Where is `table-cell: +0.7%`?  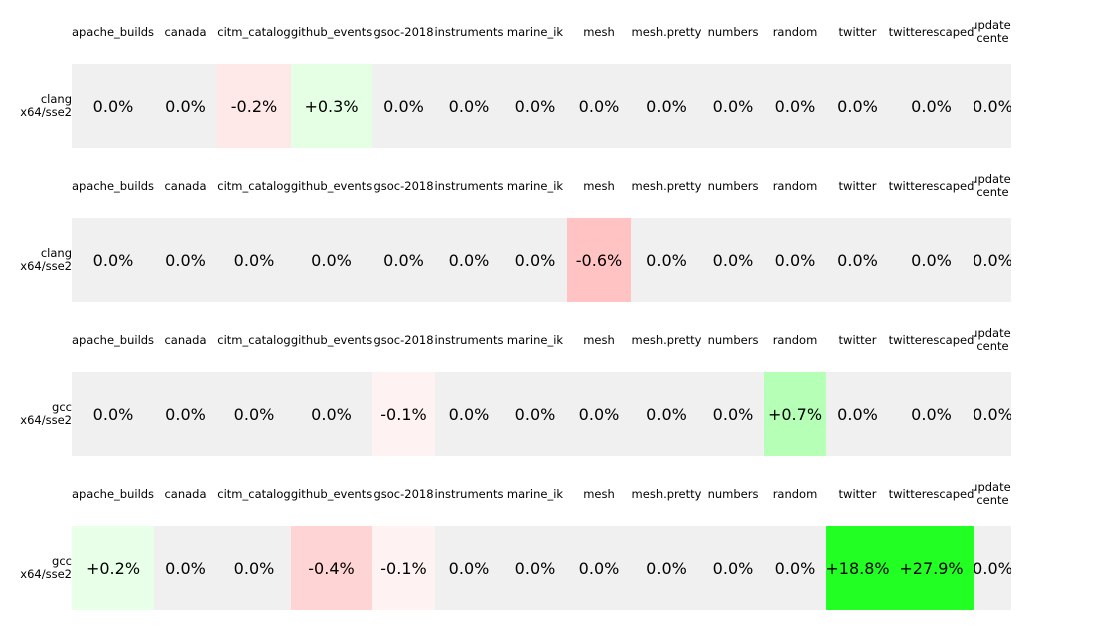 table-cell: +0.7% is located at coordinates (795, 414).